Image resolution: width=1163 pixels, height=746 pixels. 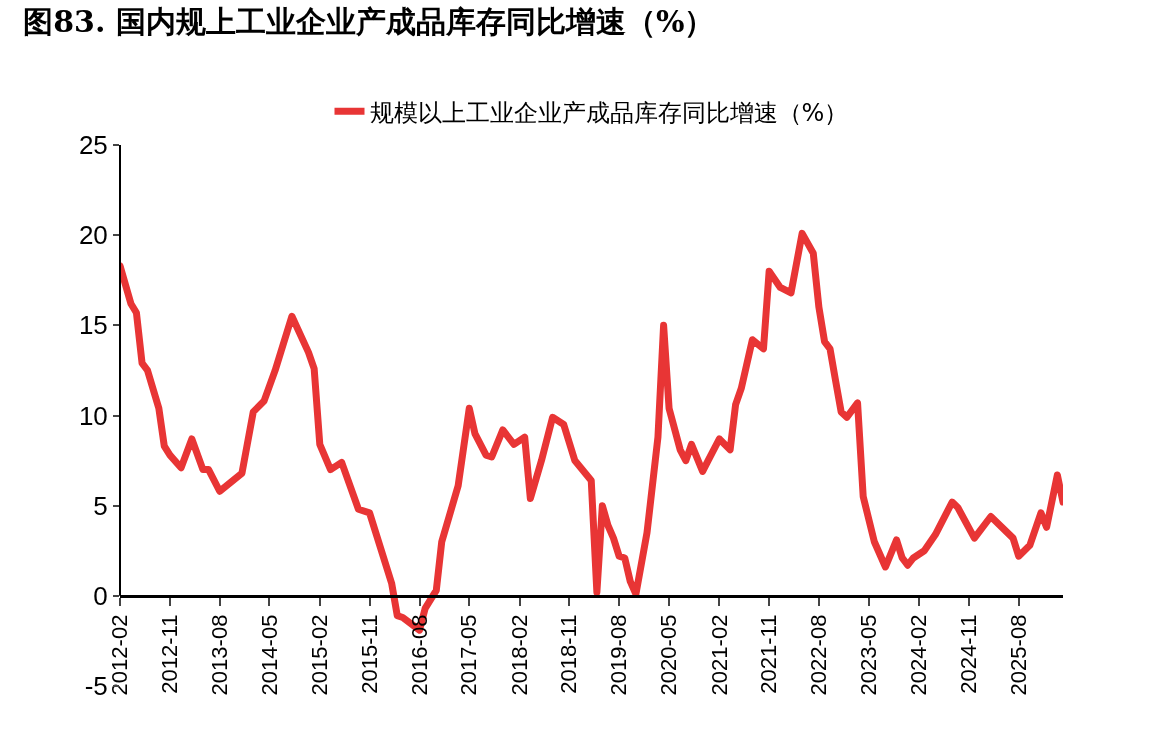 What do you see at coordinates (469, 655) in the screenshot?
I see `x-tick-label: 2017-05` at bounding box center [469, 655].